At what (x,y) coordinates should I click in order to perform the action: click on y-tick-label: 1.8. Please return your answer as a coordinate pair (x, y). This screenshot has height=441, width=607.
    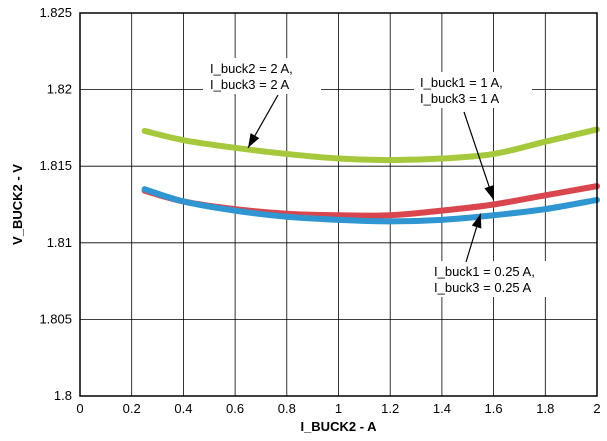
    Looking at the image, I should click on (63, 395).